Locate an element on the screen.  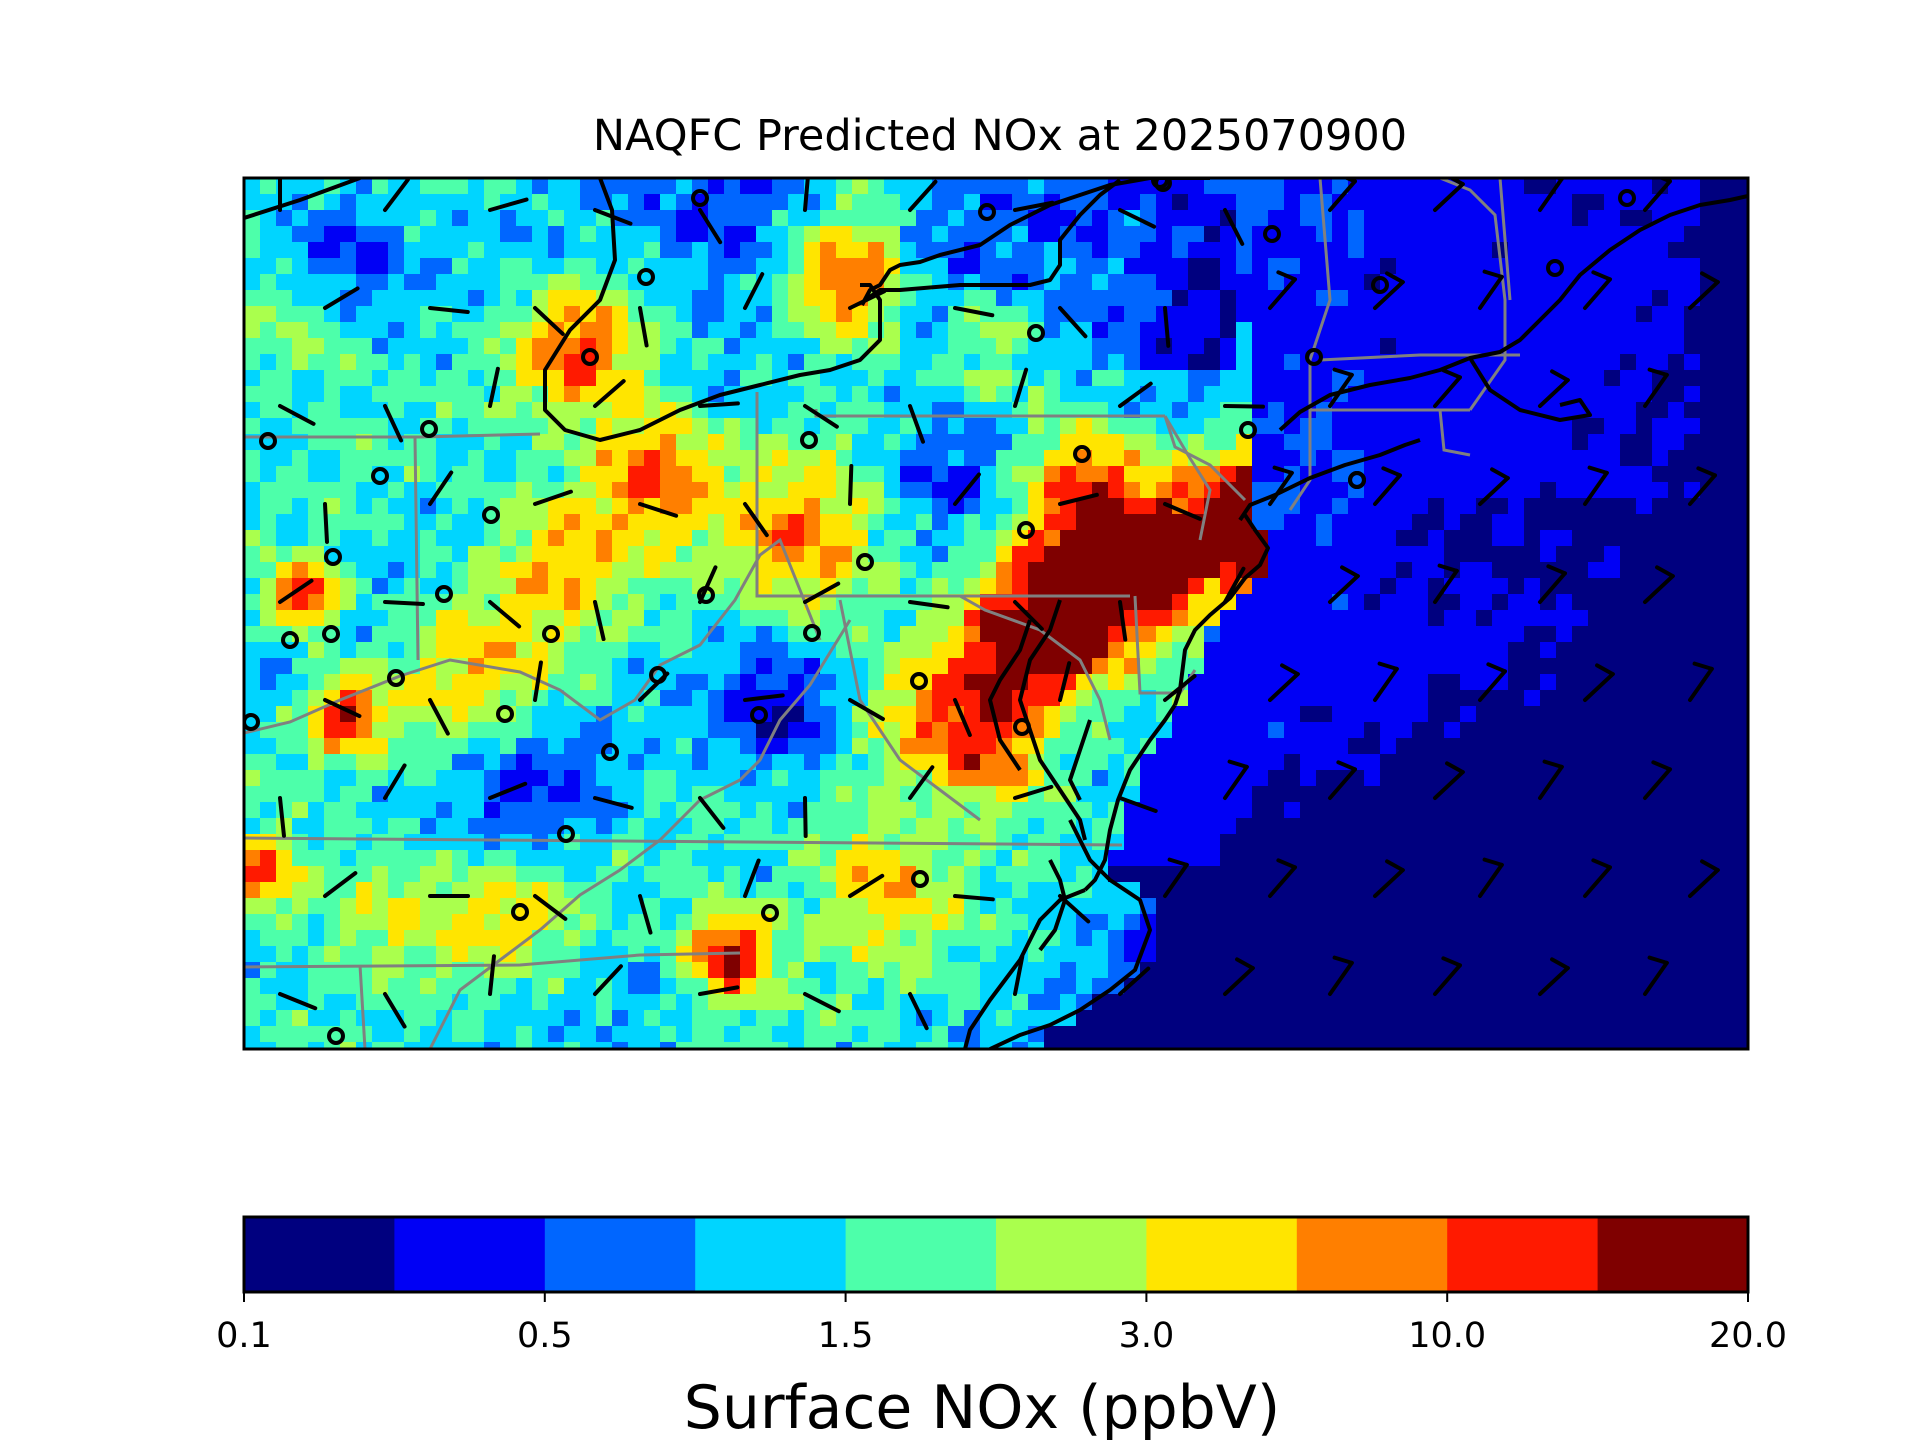
colorbar-ticks: 0.1 0.5 1.5 3.0 10.0 20.0 is located at coordinates (1001, 1324).